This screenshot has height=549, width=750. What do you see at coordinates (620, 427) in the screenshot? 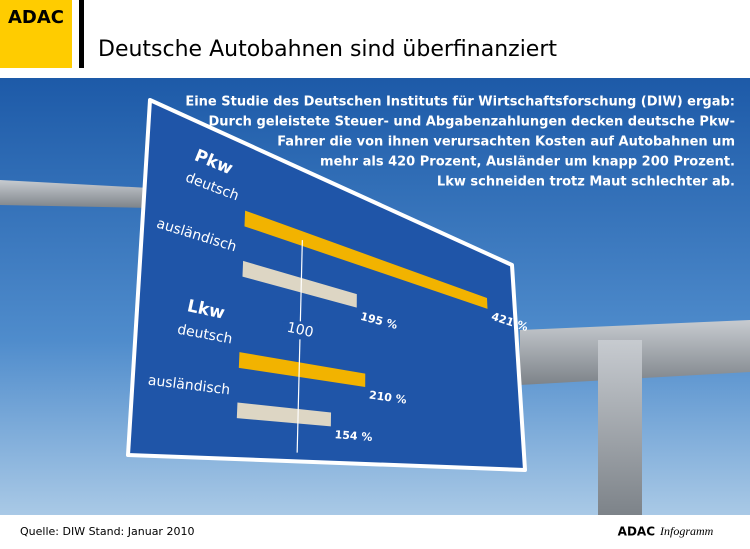
I see `post` at bounding box center [620, 427].